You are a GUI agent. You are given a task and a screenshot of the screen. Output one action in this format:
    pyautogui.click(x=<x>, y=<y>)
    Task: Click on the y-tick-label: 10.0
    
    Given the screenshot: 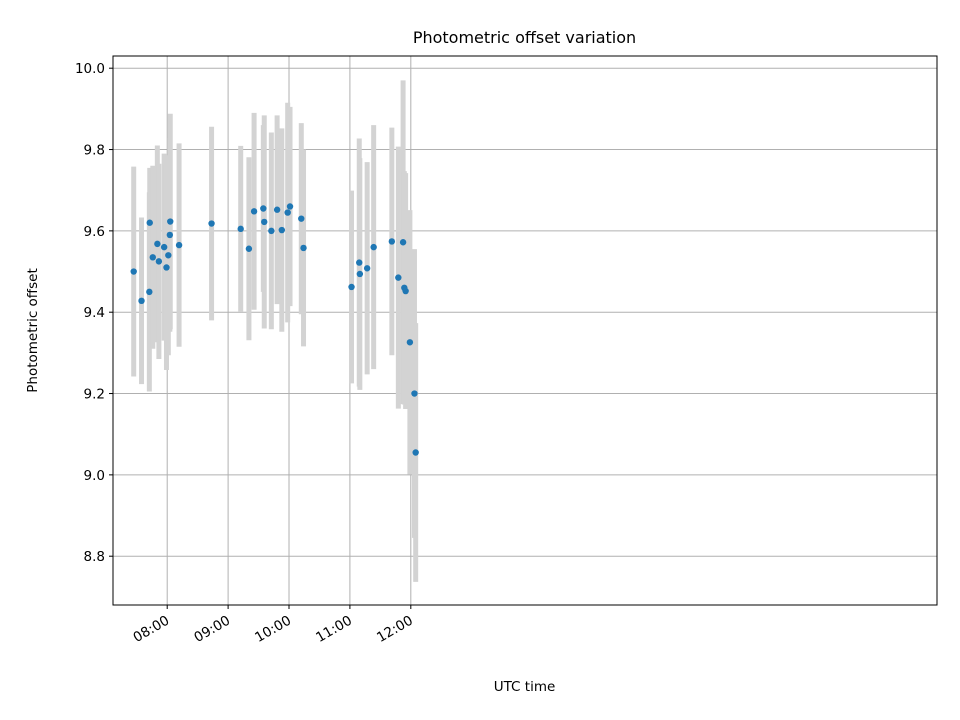 What is the action you would take?
    pyautogui.click(x=90, y=69)
    